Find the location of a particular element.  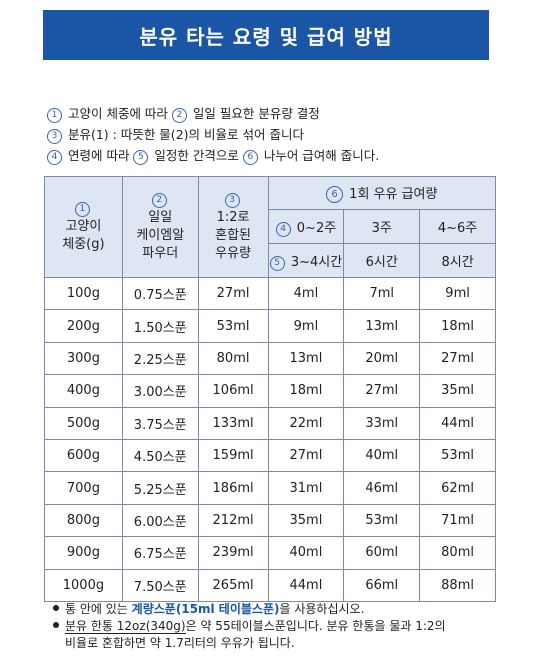

header-interval: 5 3~4시간 is located at coordinates (306, 260).